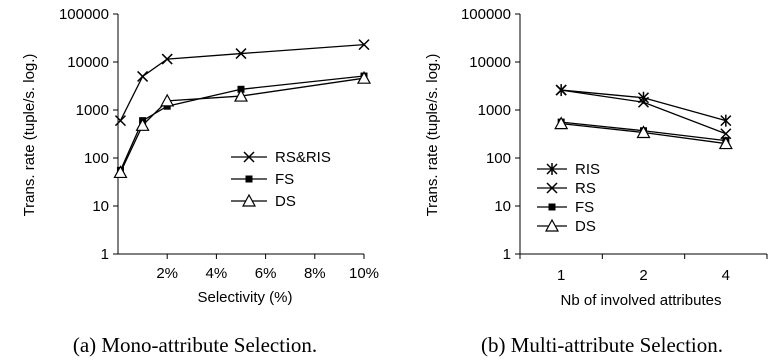 The image size is (783, 362). Describe the element at coordinates (217, 273) in the screenshot. I see `x-tick-label: 4%` at that location.